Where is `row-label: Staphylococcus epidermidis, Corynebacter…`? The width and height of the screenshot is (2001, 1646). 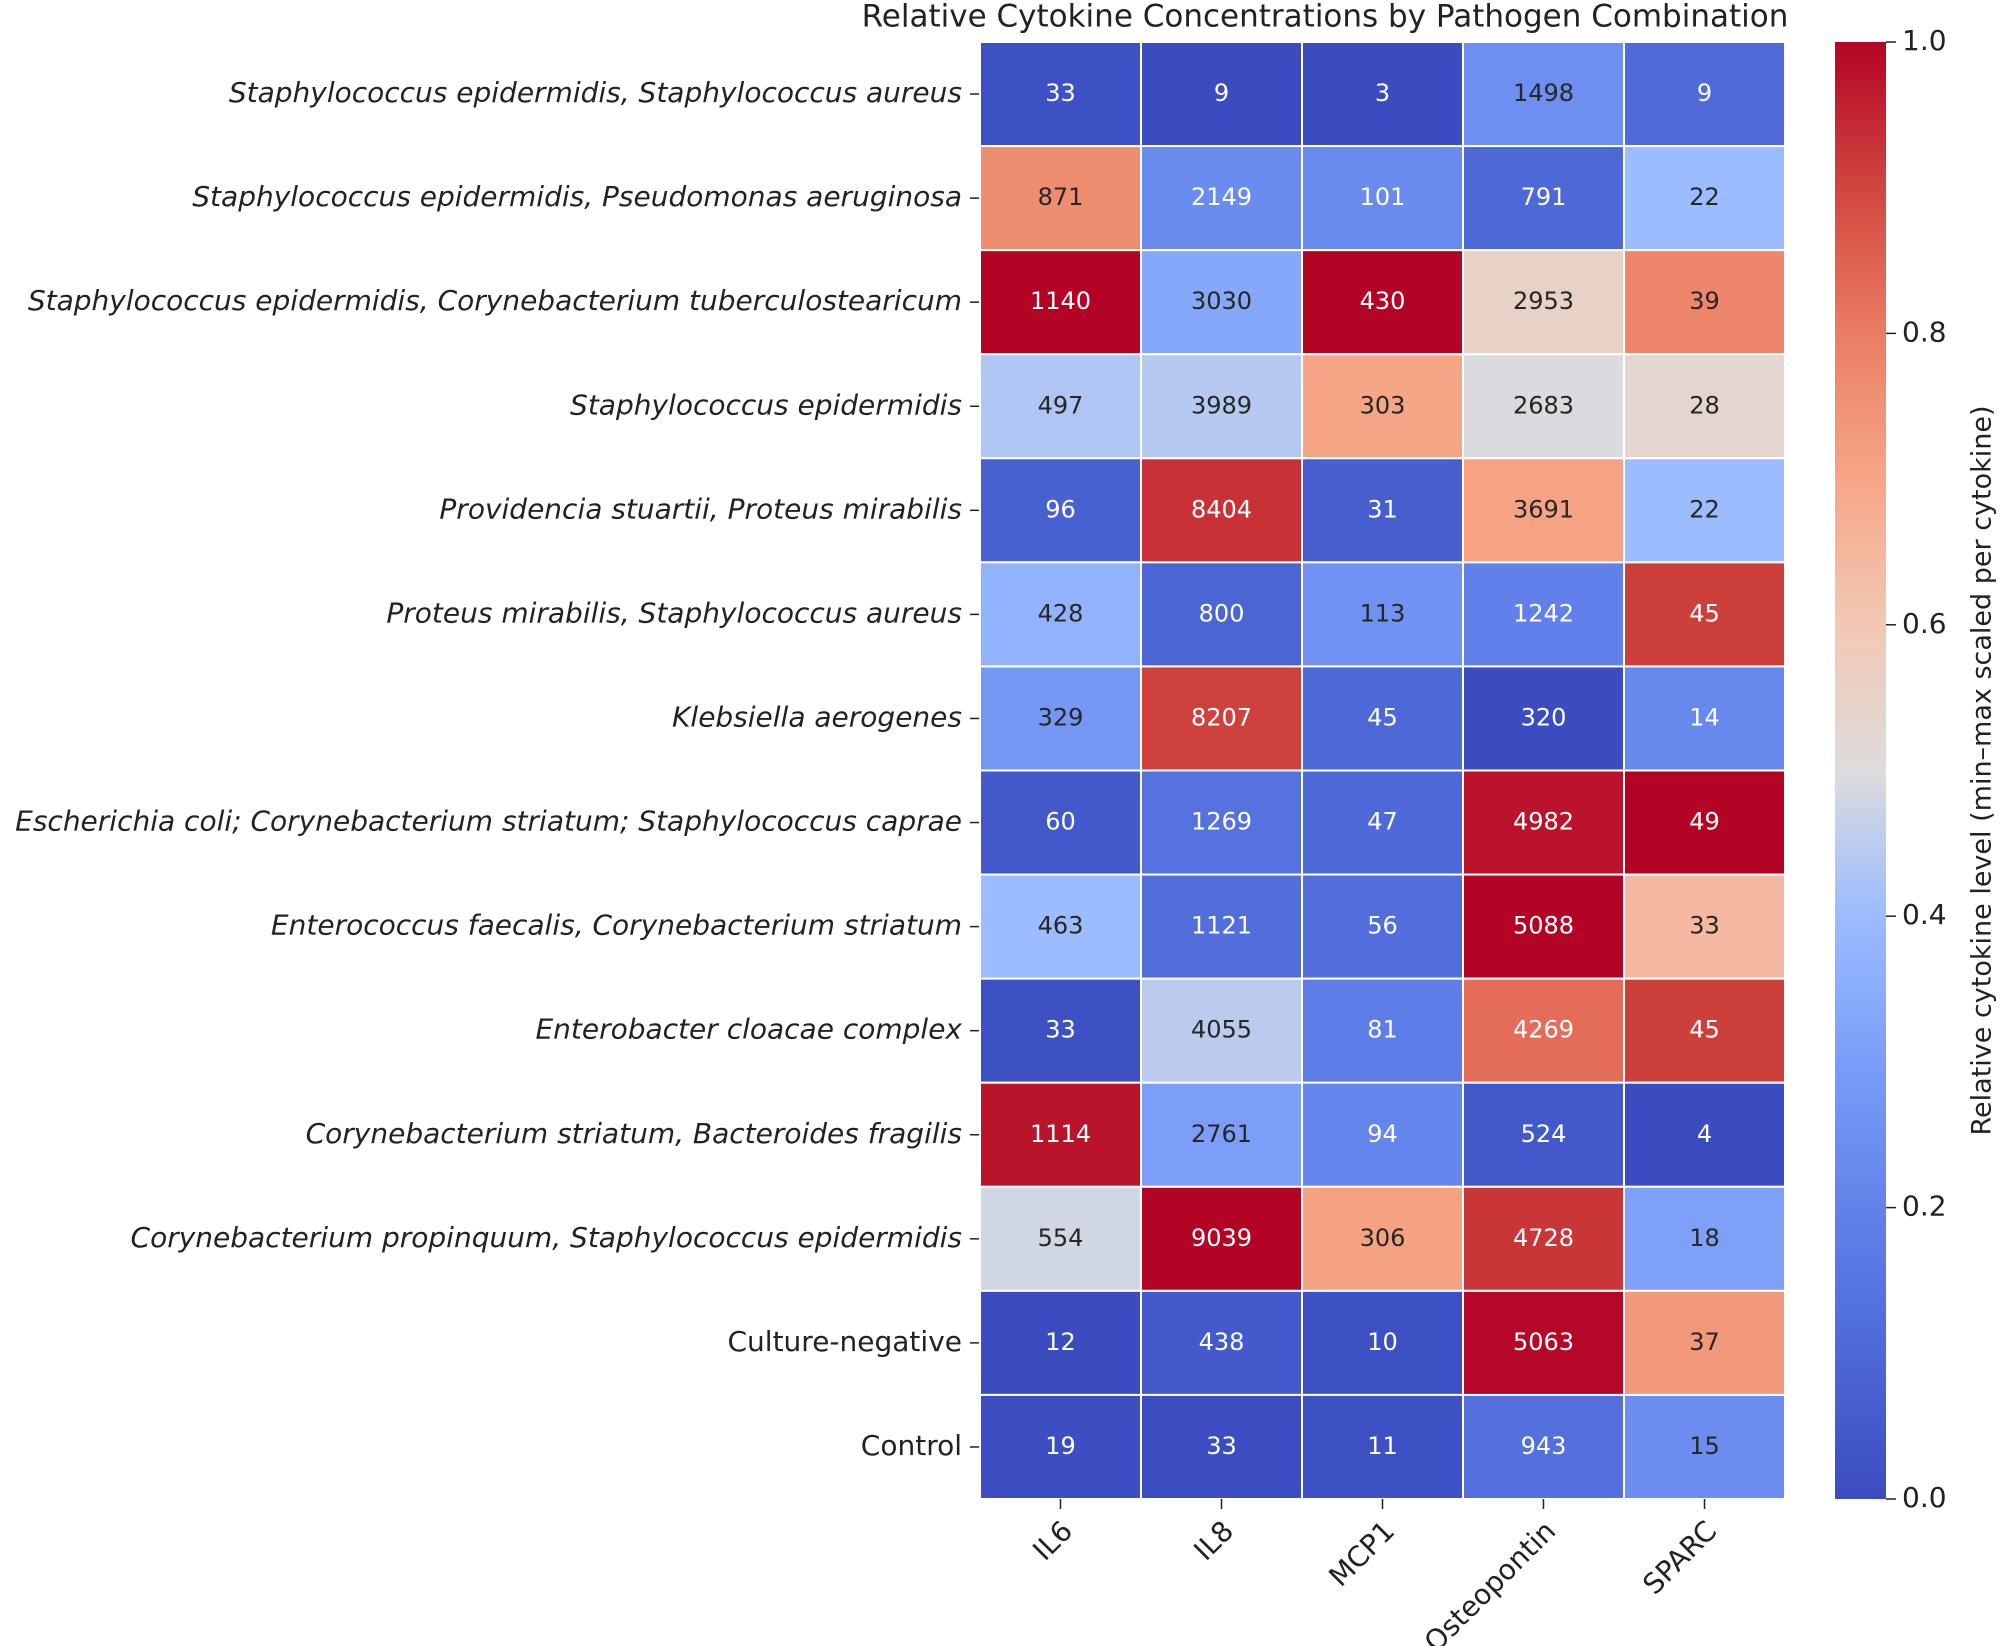
row-label: Staphylococcus epidermidis, Corynebacter… is located at coordinates (495, 300).